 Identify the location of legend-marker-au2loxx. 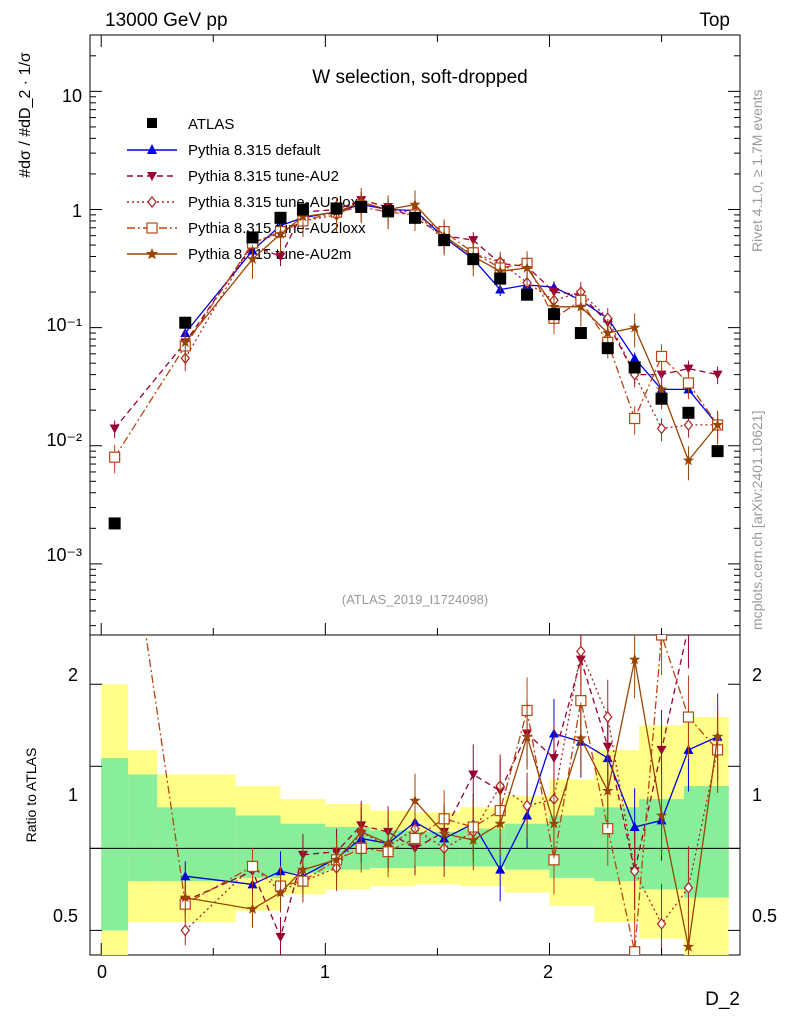
(152, 228).